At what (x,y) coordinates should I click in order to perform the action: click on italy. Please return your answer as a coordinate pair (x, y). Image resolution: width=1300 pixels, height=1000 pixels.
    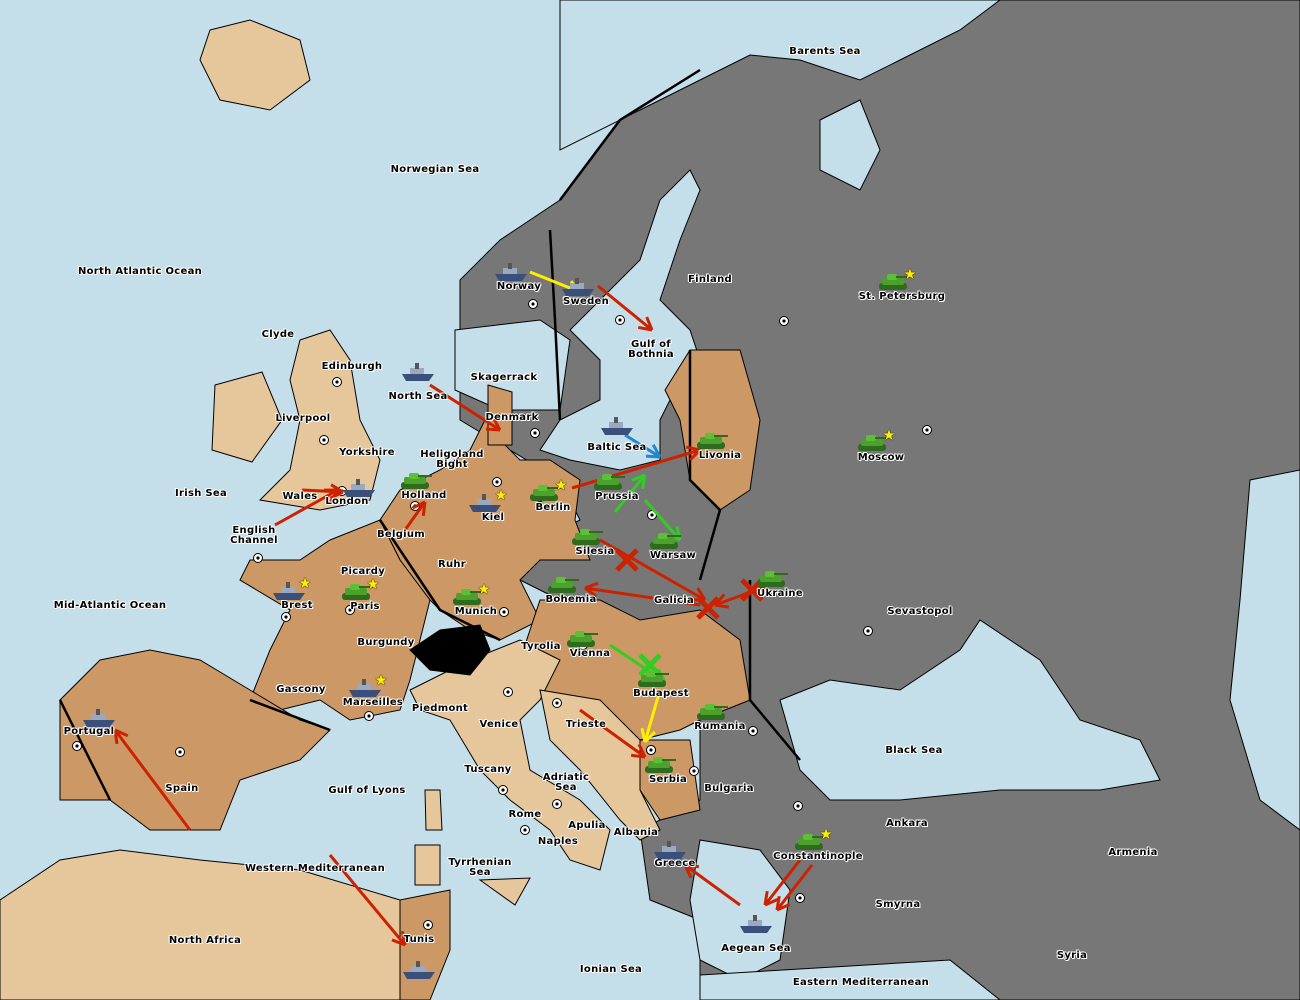
    Looking at the image, I should click on (510, 755).